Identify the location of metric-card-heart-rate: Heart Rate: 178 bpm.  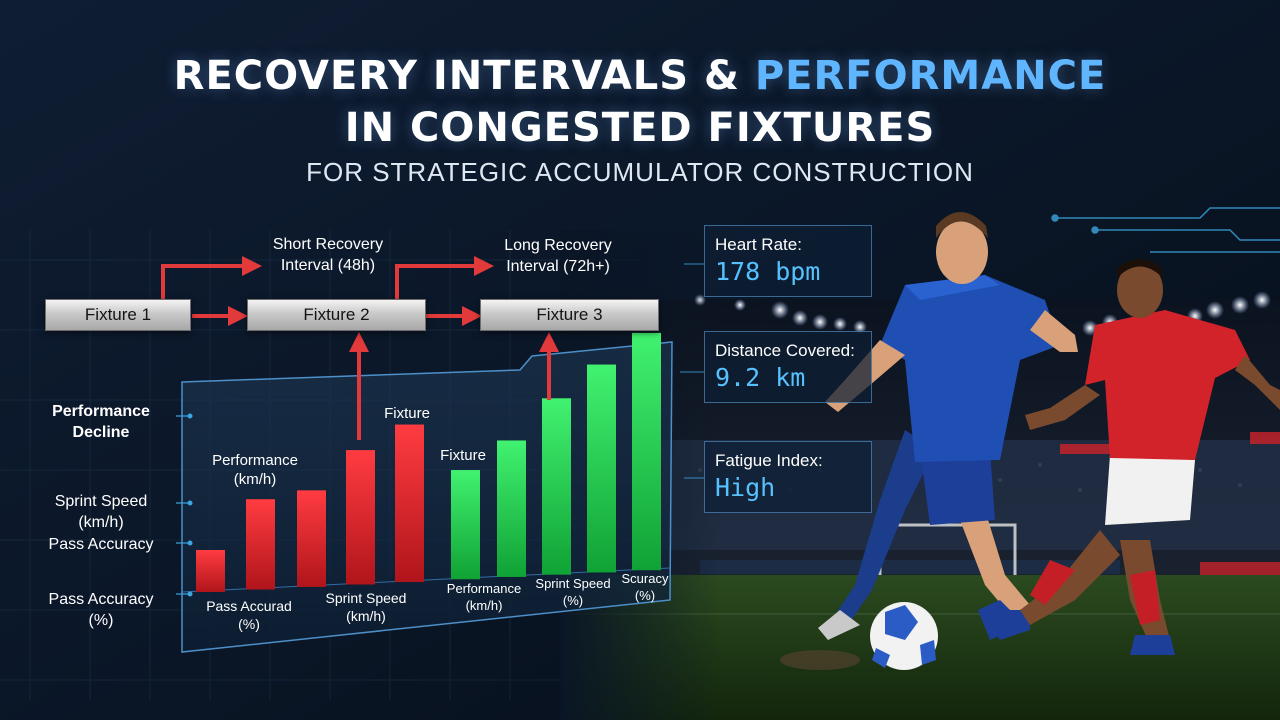
(788, 261).